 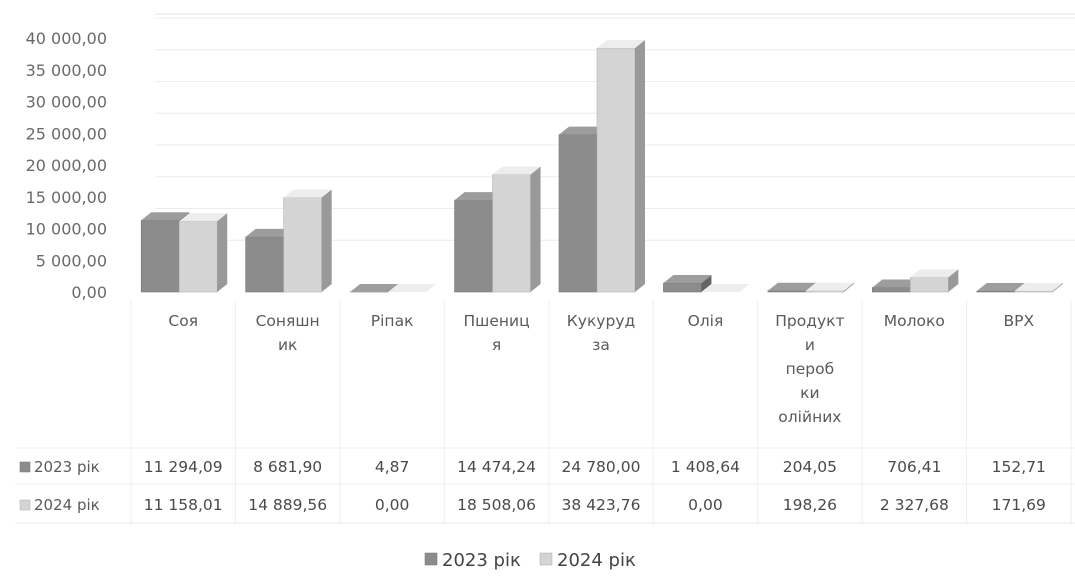 I want to click on category-label: Соя, so click(x=183, y=321).